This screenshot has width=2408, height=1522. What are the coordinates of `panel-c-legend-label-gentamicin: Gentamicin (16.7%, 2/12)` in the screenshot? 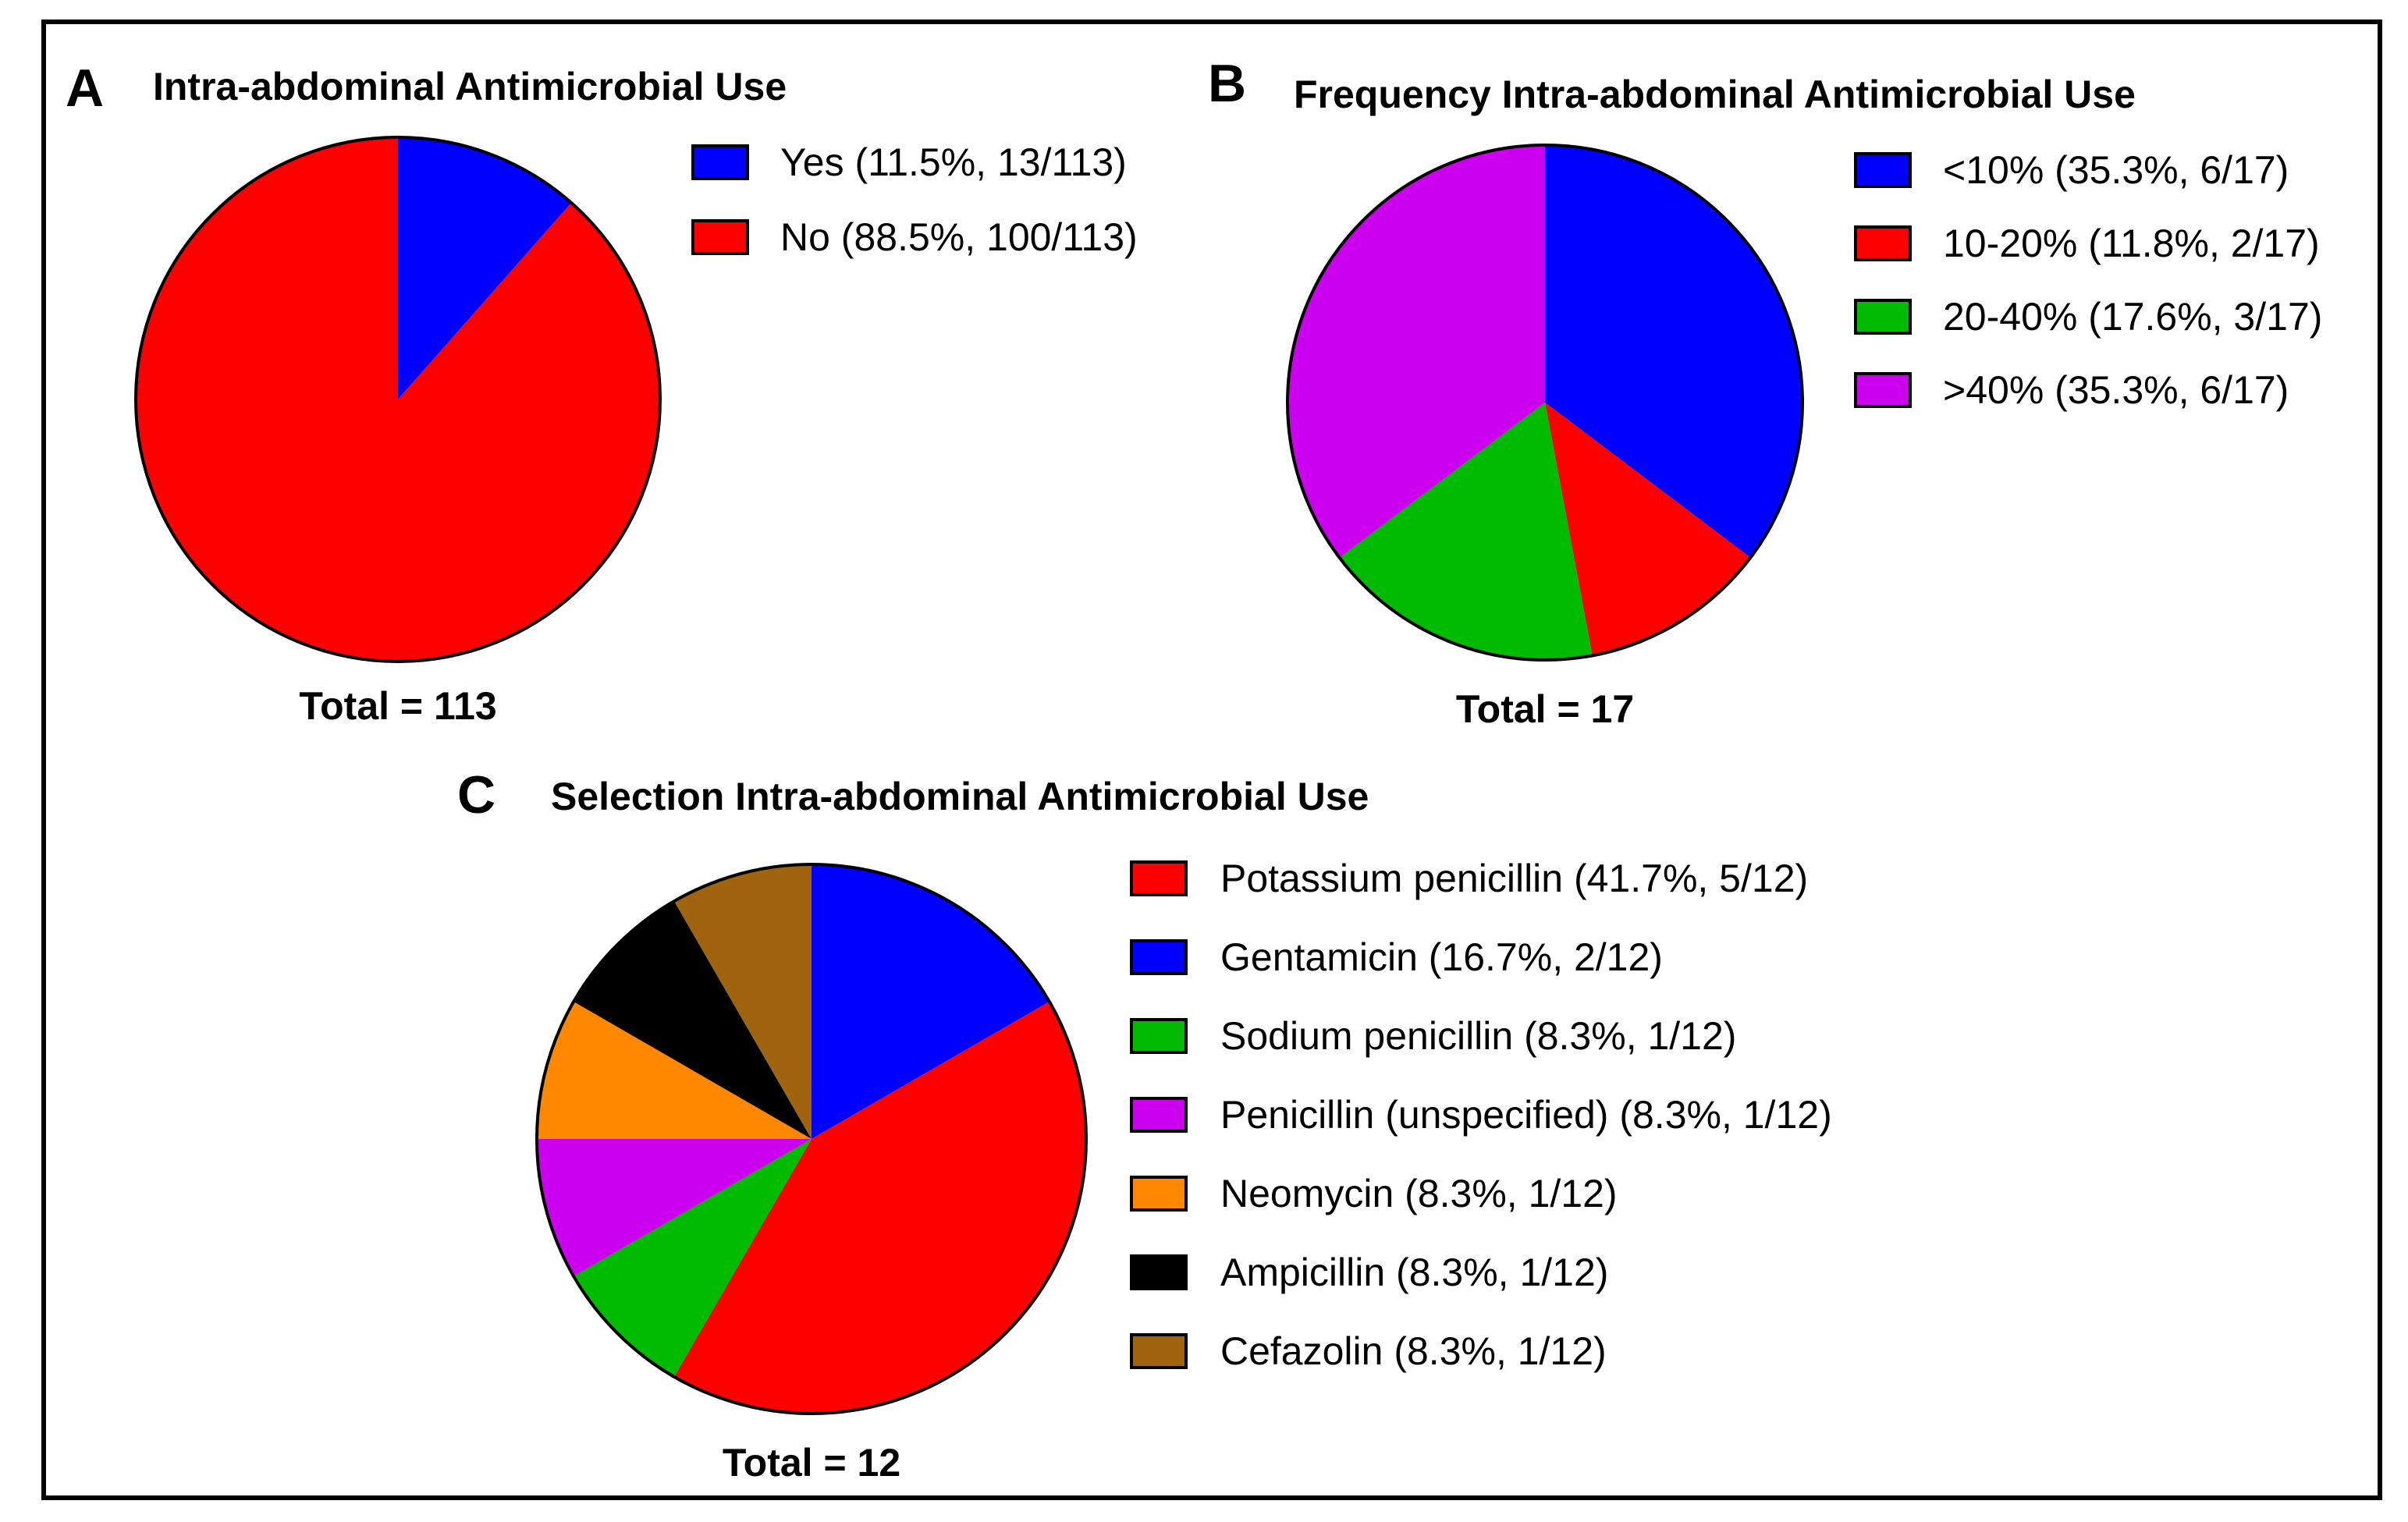 It's located at (1441, 957).